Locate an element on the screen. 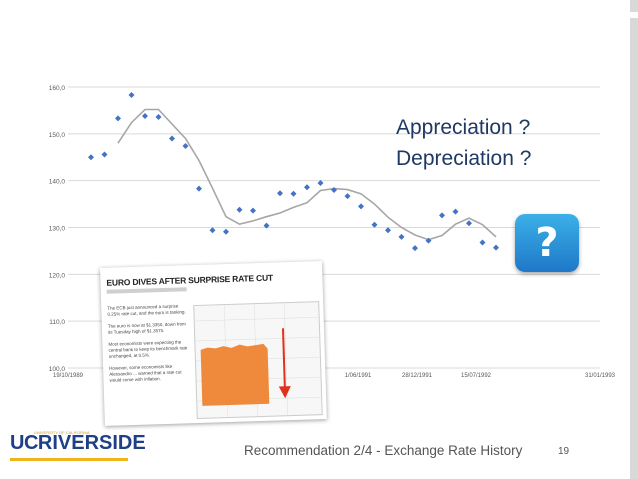  slide-edge-bar is located at coordinates (634, 239).